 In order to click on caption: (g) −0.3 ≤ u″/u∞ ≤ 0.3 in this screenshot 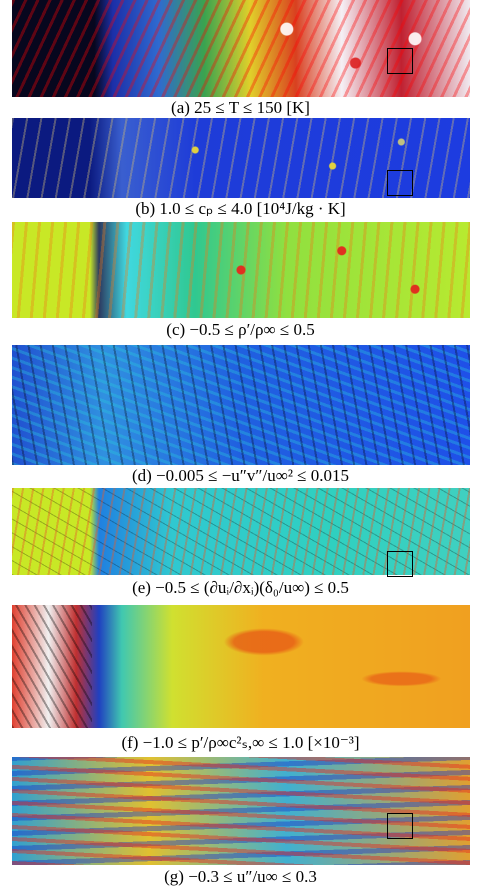, I will do `click(240, 876)`.